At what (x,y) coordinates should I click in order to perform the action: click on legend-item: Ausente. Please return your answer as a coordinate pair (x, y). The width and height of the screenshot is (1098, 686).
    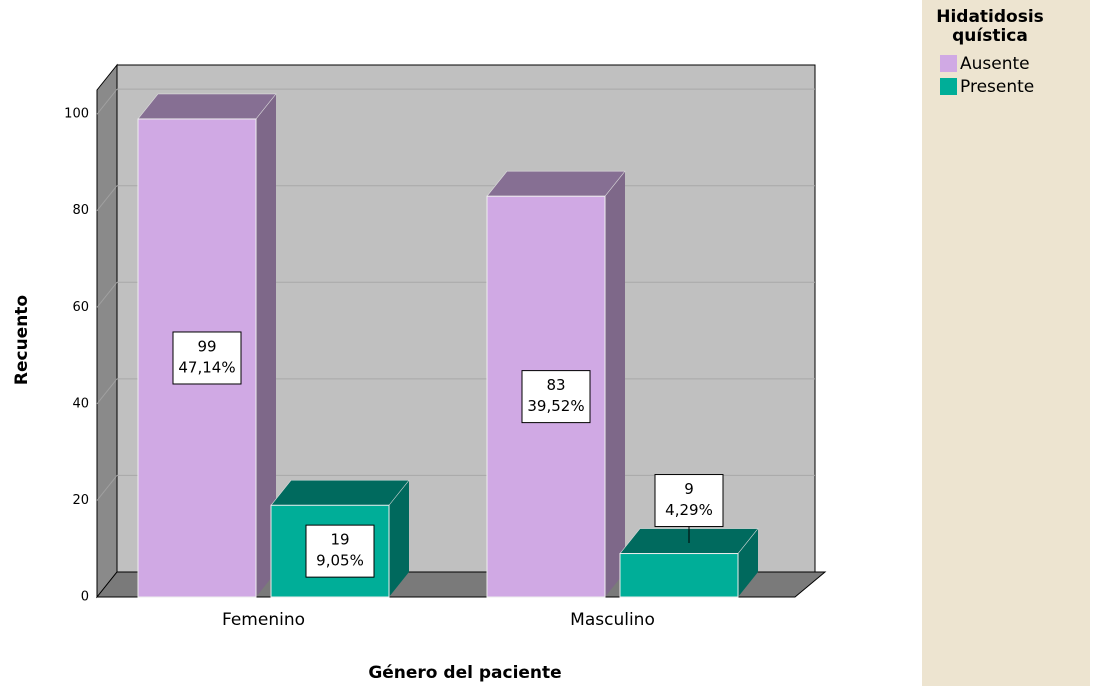
    Looking at the image, I should click on (1015, 63).